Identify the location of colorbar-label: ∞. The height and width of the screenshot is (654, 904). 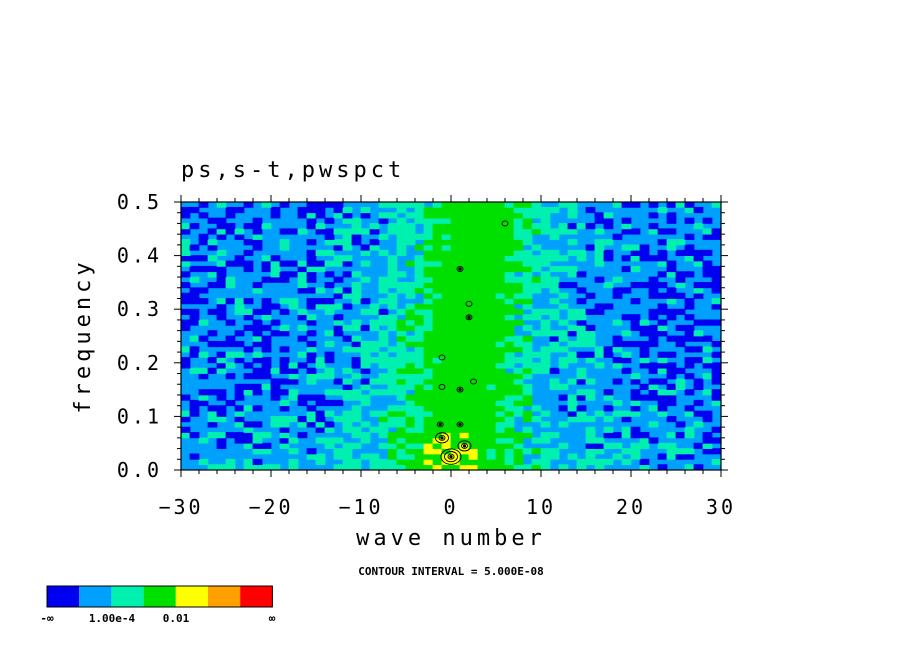
(272, 618).